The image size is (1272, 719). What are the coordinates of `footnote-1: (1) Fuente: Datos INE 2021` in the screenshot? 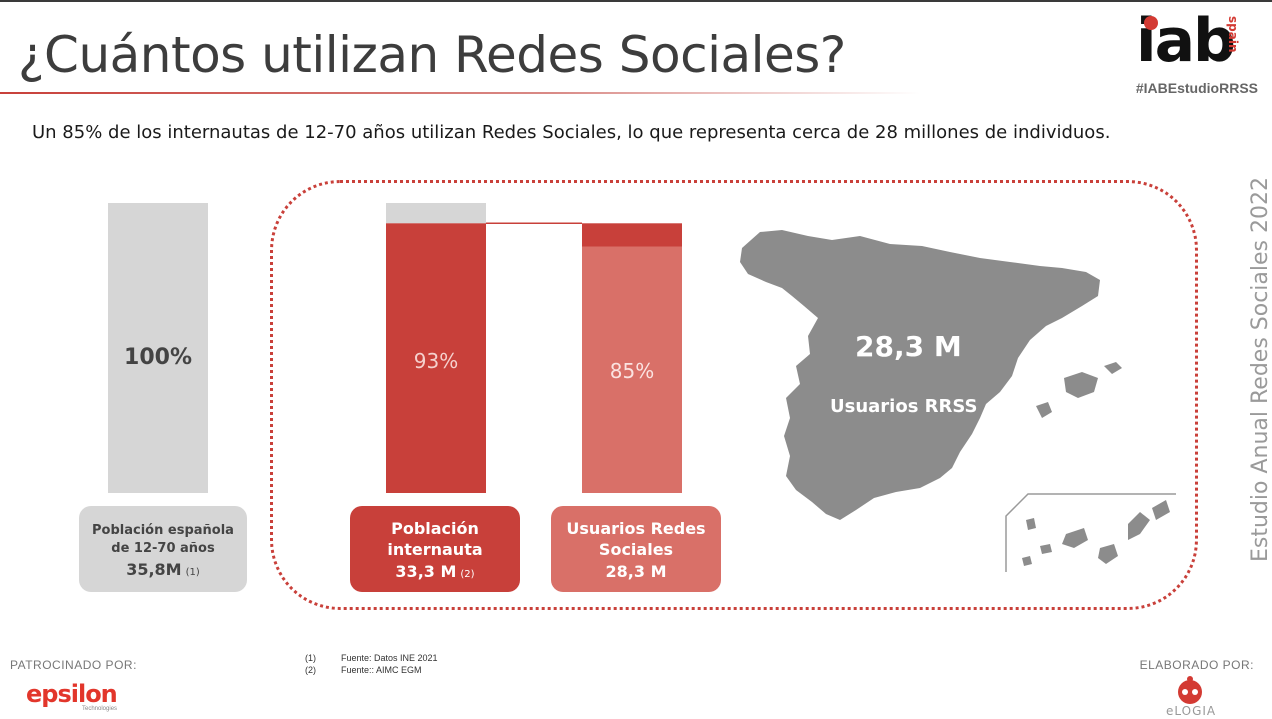 It's located at (371, 658).